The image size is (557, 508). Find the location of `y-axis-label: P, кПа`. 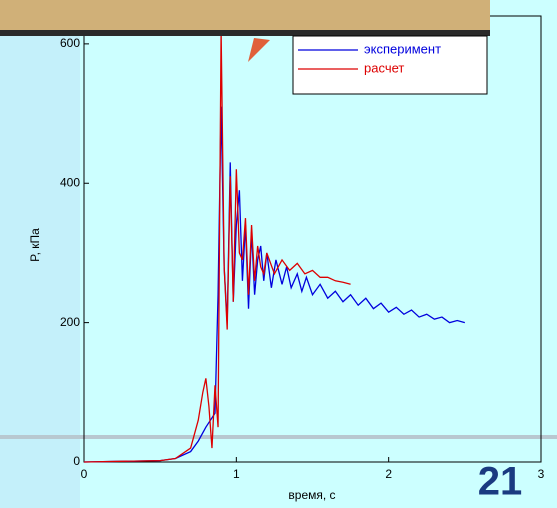

y-axis-label: P, кПа is located at coordinates (35, 245).